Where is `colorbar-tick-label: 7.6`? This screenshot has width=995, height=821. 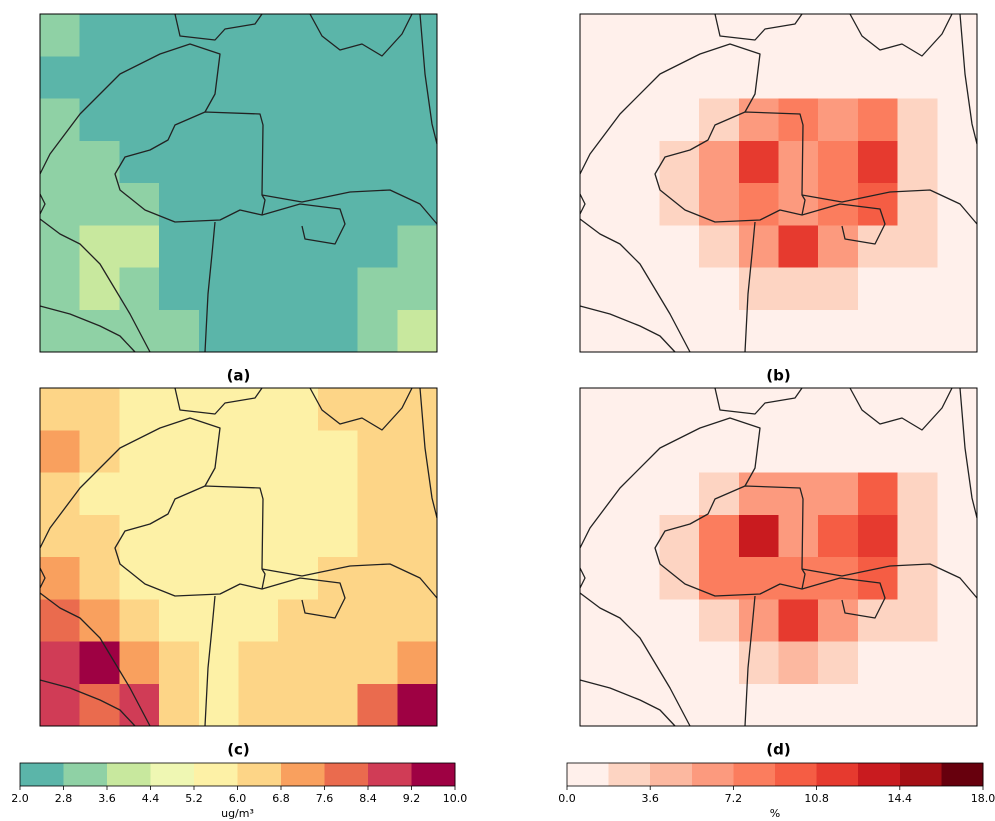 colorbar-tick-label: 7.6 is located at coordinates (325, 798).